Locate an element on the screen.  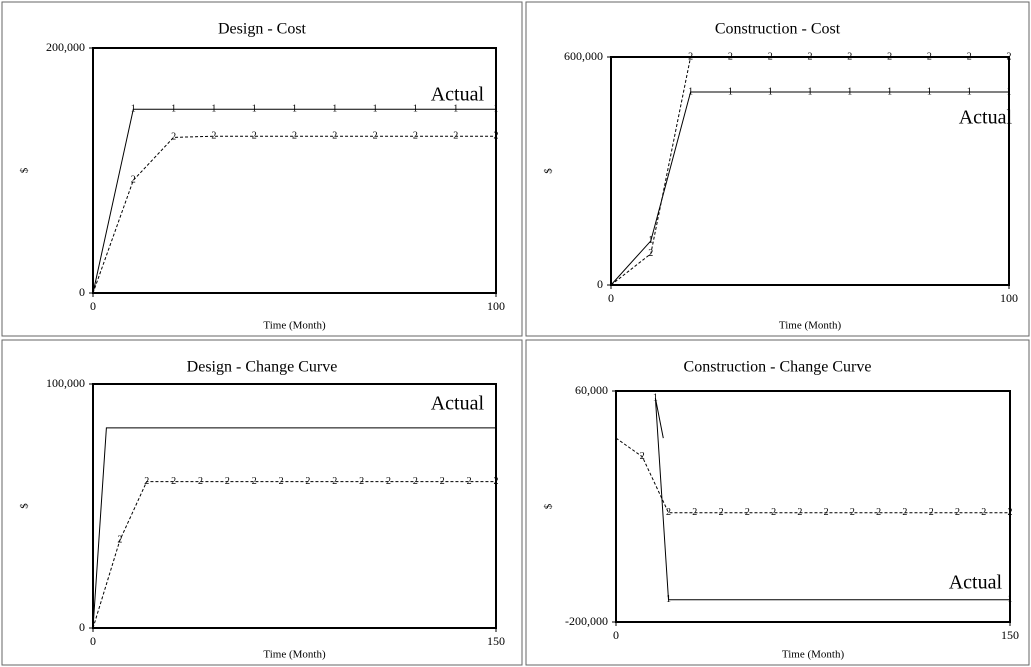
chart-title: Construction - Change Curve is located at coordinates (778, 367).